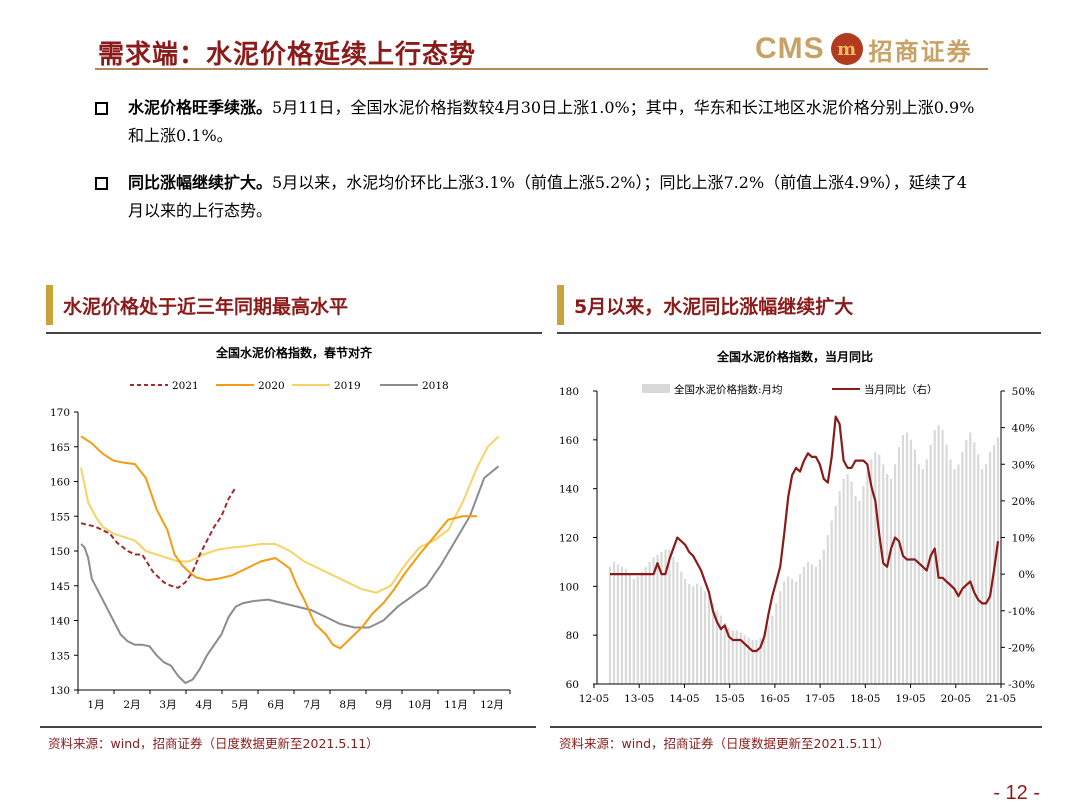  What do you see at coordinates (1023, 502) in the screenshot?
I see `right-y-right-tick-label: 20%` at bounding box center [1023, 502].